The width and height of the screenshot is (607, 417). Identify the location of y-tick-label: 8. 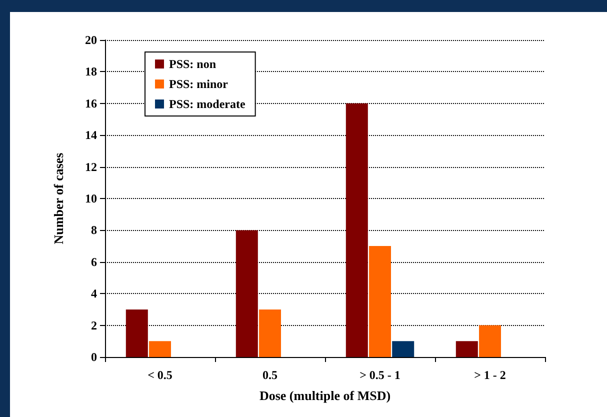
(94, 230).